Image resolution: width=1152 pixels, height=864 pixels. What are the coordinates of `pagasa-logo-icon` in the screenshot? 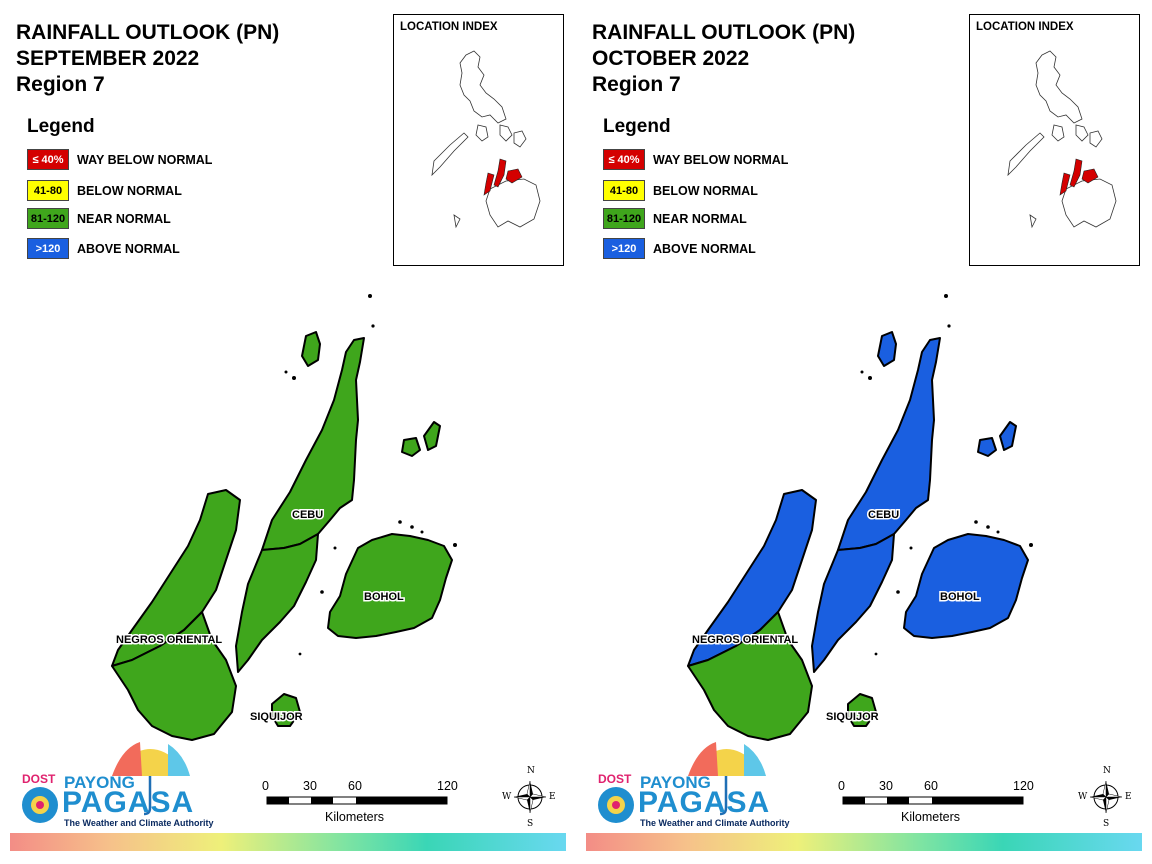 It's located at (106, 782).